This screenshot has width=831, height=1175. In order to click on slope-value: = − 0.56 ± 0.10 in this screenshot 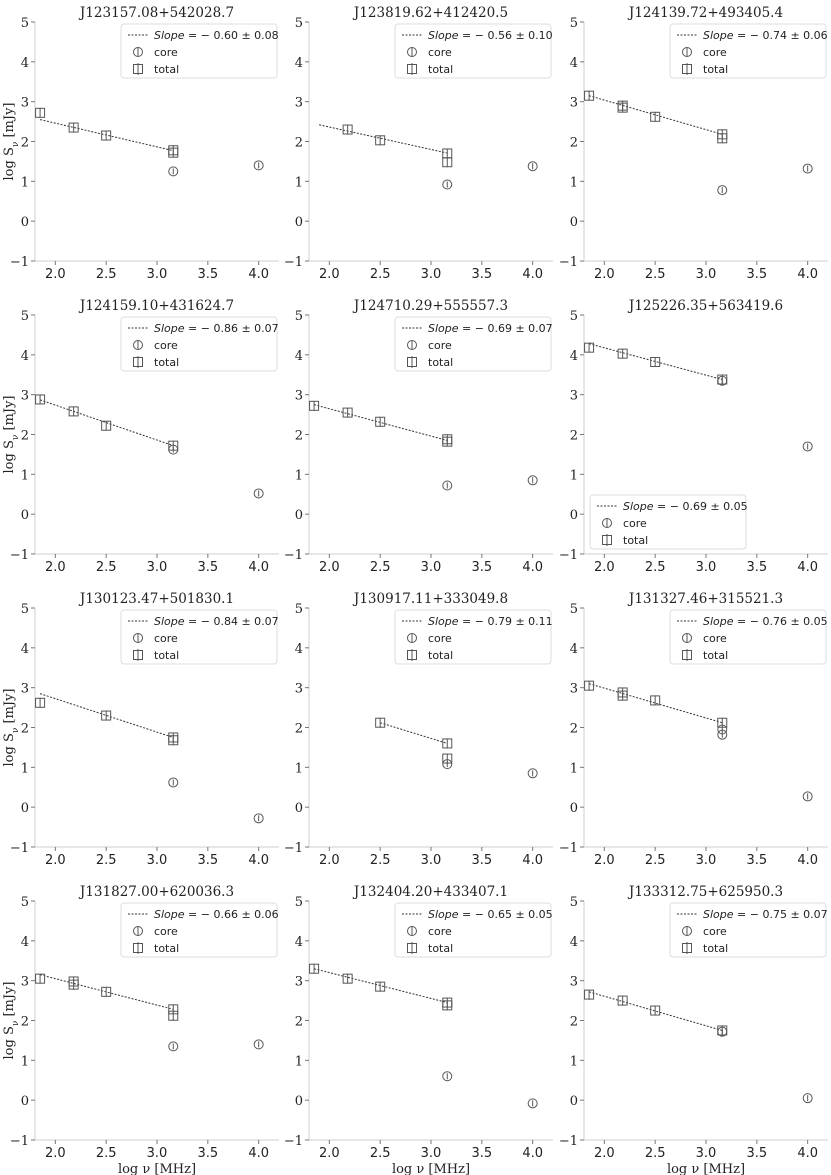, I will do `click(506, 35)`.